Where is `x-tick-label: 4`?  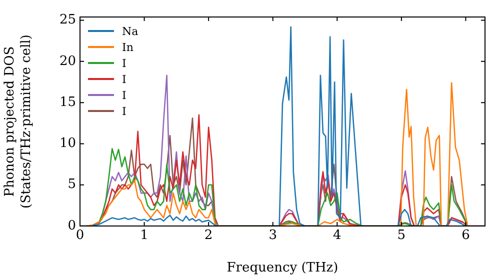
x-tick-label: 4 is located at coordinates (337, 236).